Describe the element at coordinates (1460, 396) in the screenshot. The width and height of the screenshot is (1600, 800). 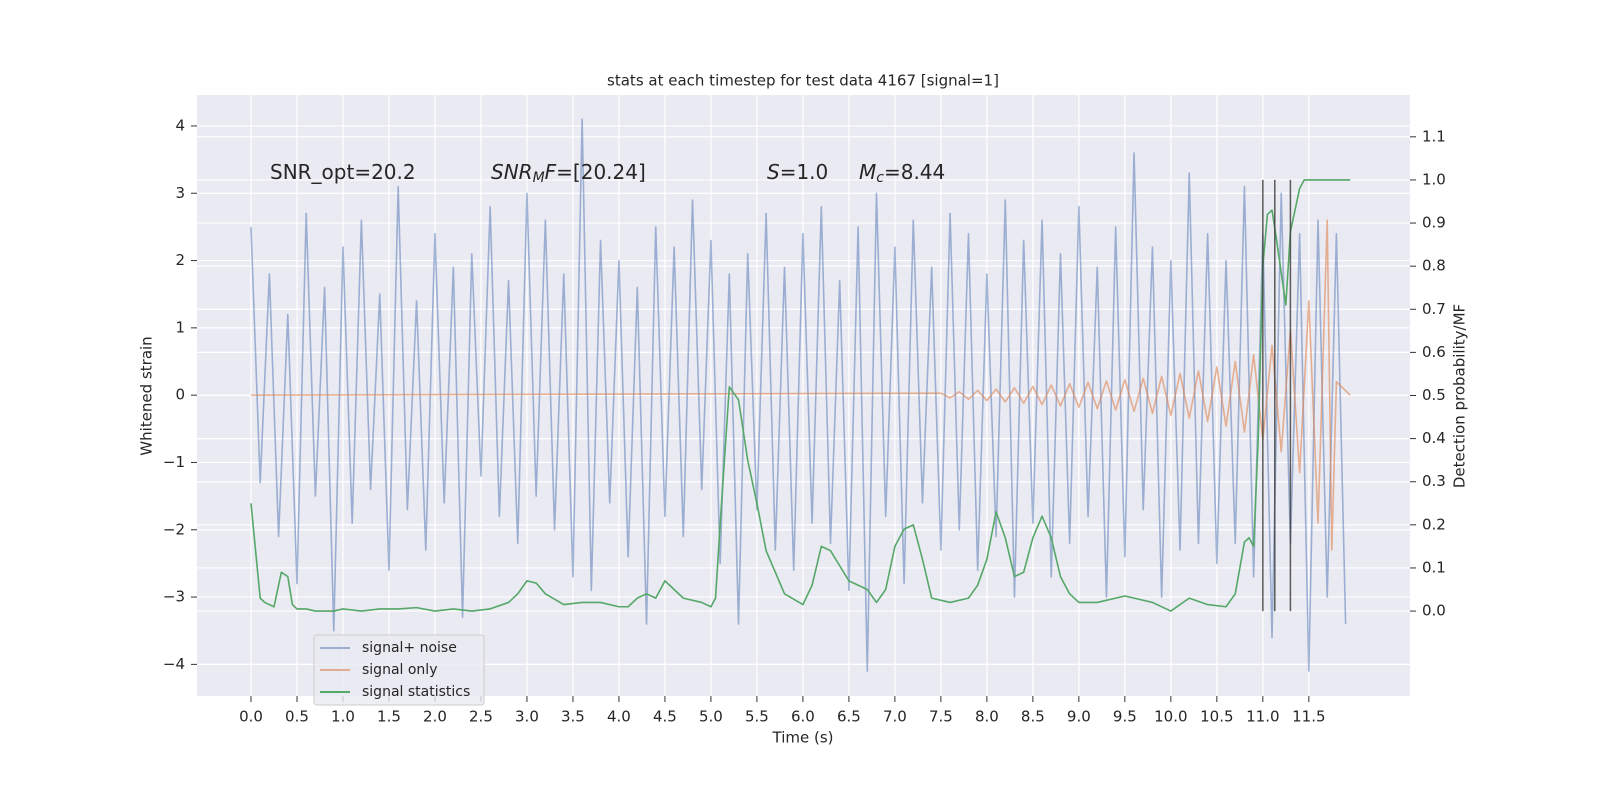
I see `y2-axis-label: Detection probability/MF` at that location.